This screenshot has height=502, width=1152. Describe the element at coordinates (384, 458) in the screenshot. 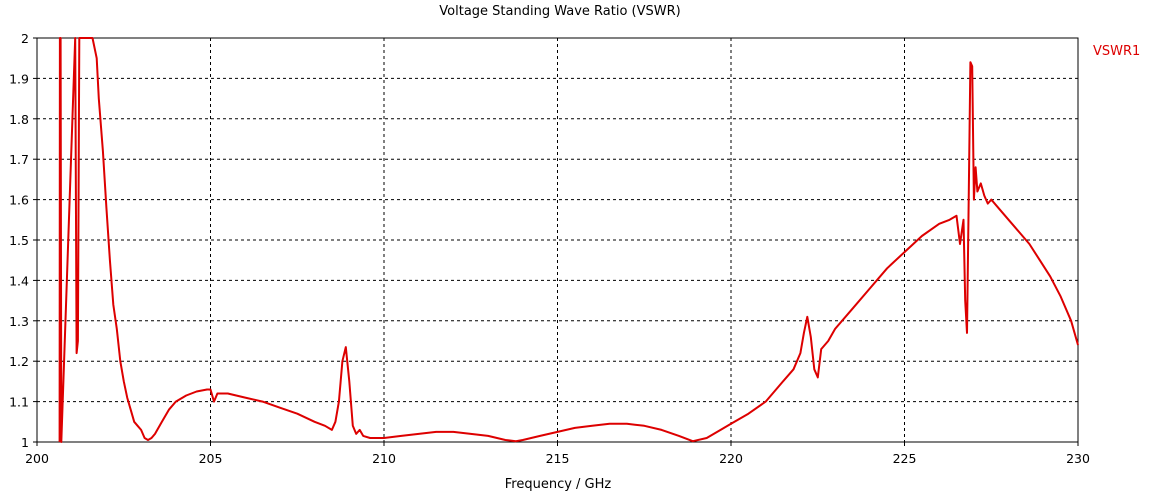

I see `x-tick-label: 210` at that location.